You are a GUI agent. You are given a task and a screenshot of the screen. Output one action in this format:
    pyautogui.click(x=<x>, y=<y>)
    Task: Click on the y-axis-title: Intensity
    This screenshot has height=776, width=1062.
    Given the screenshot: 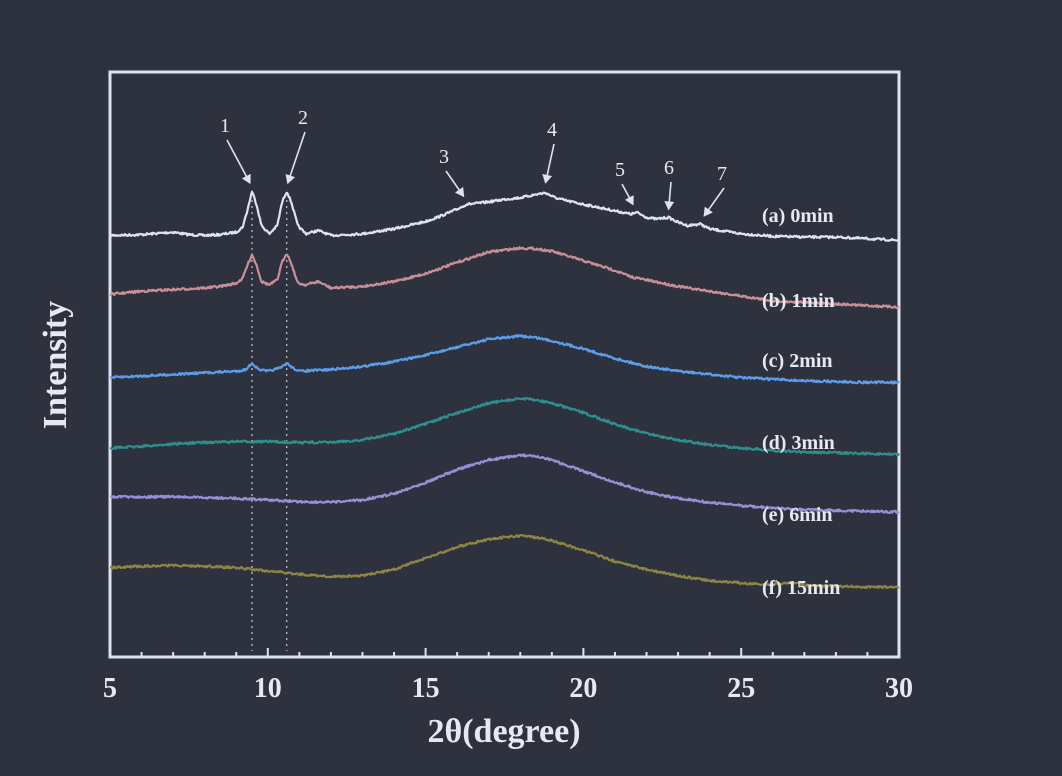 What is the action you would take?
    pyautogui.click(x=55, y=365)
    